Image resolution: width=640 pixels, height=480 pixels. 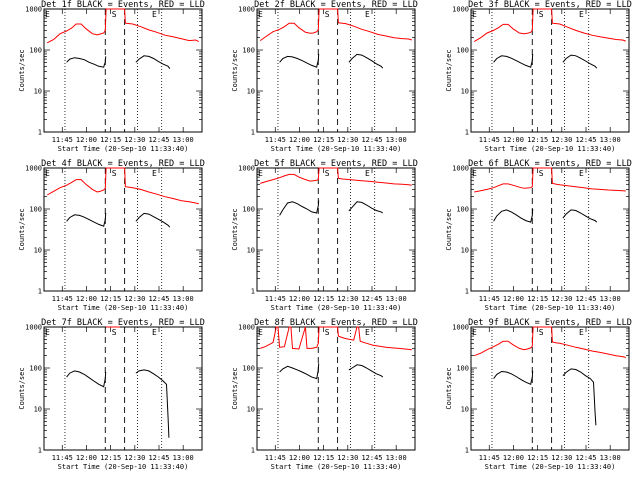 What do you see at coordinates (550, 5) in the screenshot?
I see `panel-title: Det 3f BLACK = Events, RED = LLD` at bounding box center [550, 5].